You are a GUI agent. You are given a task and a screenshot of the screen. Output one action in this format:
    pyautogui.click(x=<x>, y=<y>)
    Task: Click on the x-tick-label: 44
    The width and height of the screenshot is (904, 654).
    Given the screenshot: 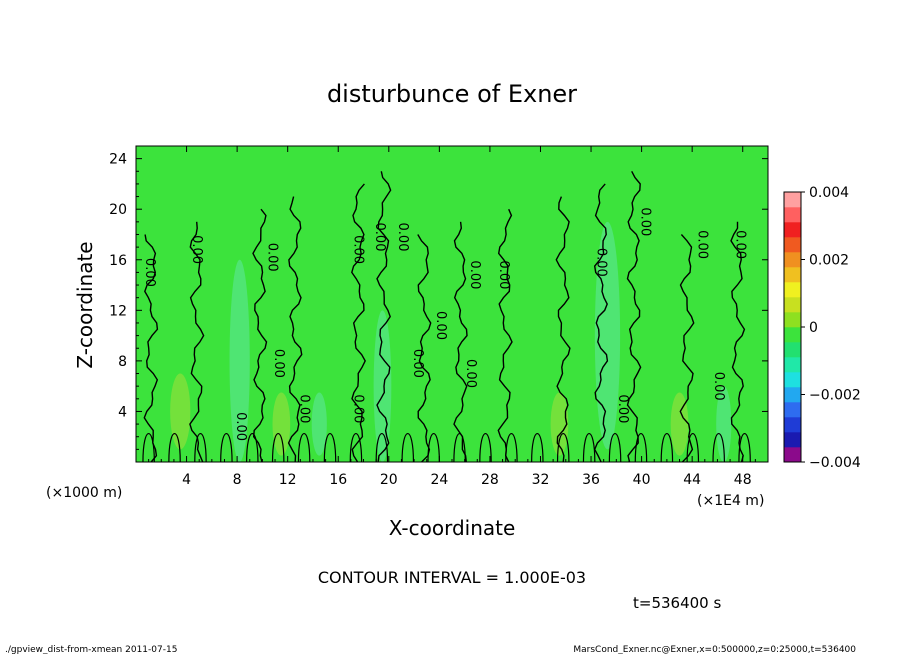 What is the action you would take?
    pyautogui.click(x=692, y=480)
    